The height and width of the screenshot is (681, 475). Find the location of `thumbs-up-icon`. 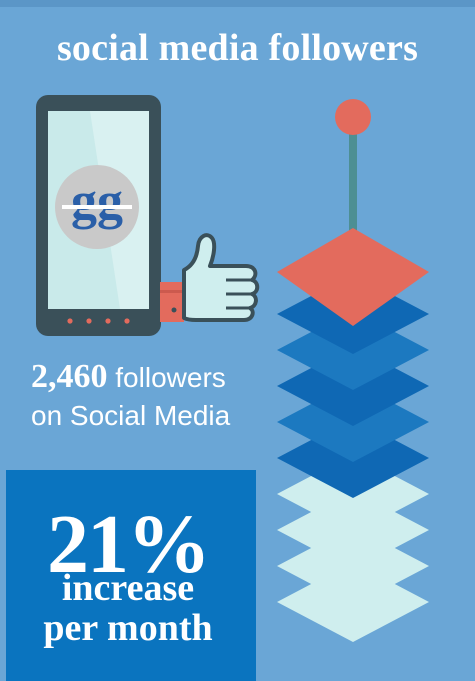

thumbs-up-icon is located at coordinates (208, 278).